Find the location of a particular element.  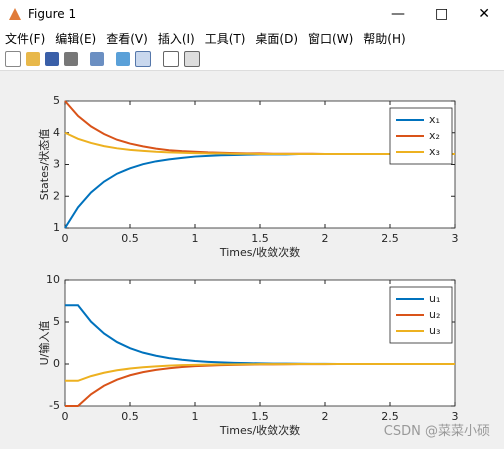

y-tick-label: 2 is located at coordinates (56, 195).